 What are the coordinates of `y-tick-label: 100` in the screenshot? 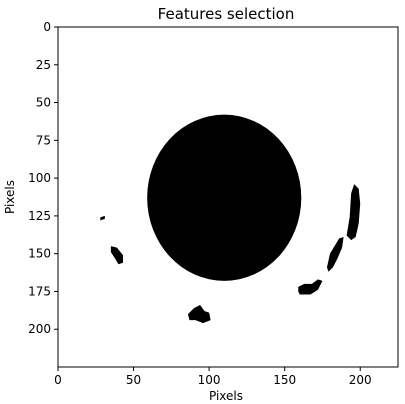 It's located at (39, 178).